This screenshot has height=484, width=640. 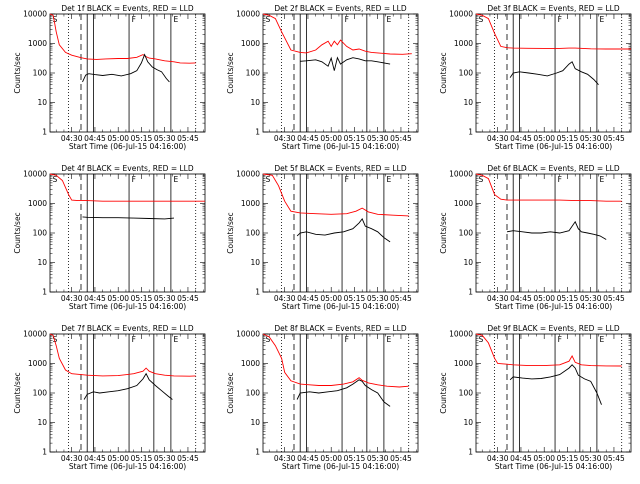 What do you see at coordinates (127, 8) in the screenshot?
I see `panel-title: Det 1f BLACK = Events, RED = LLD` at bounding box center [127, 8].